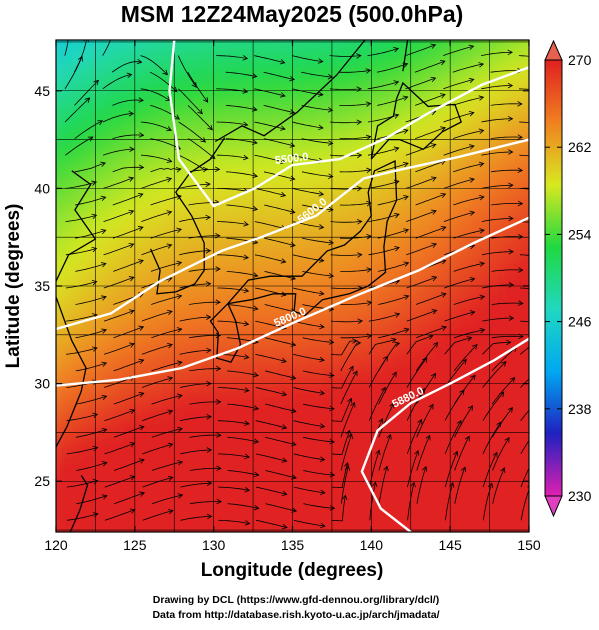  Describe the element at coordinates (553, 50) in the screenshot. I see `colorbar-max-arrow` at that location.